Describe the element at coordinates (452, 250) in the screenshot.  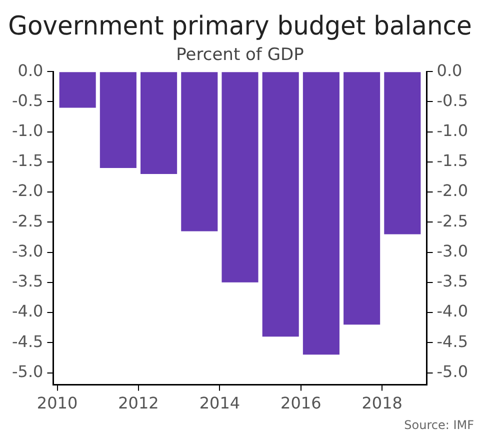
I see `y2-tick-label: -3.0` at that location.